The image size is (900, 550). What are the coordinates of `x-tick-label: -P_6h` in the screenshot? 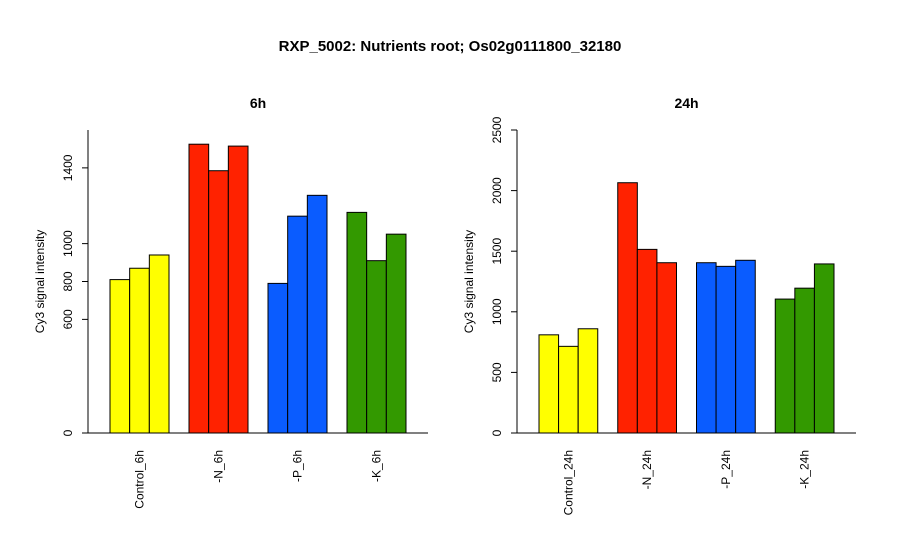 It's located at (298, 466).